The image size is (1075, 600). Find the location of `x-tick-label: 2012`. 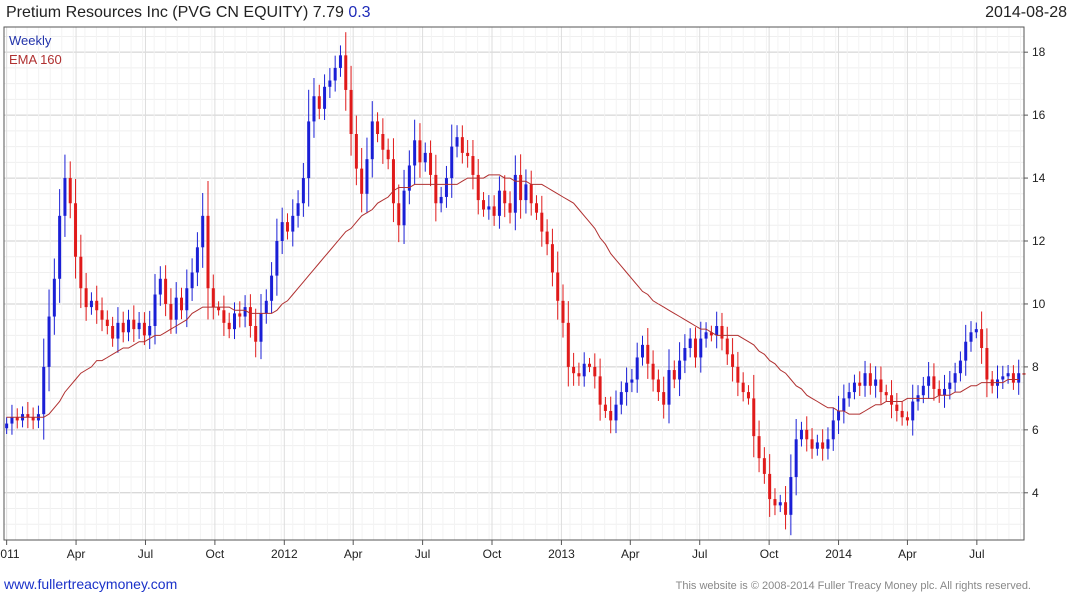

x-tick-label: 2012 is located at coordinates (284, 554).